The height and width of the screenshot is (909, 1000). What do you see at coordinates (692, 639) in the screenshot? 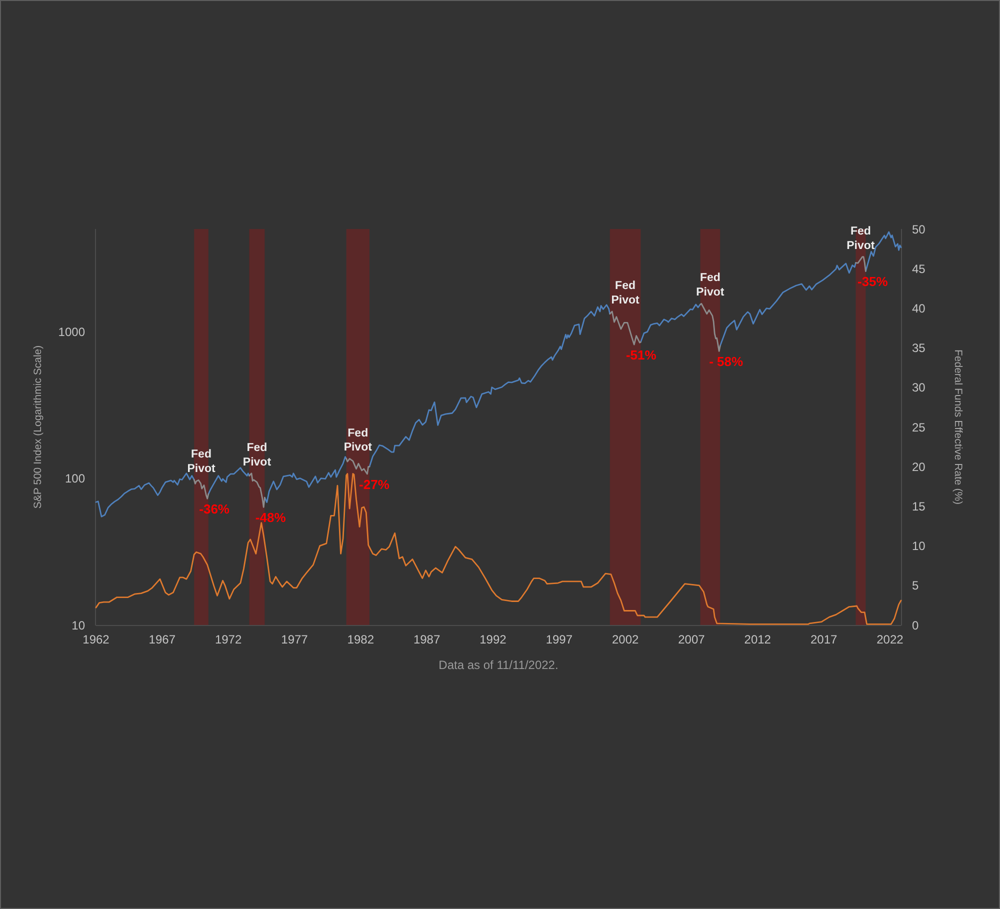
I see `x-tick-label: 2007` at bounding box center [692, 639].